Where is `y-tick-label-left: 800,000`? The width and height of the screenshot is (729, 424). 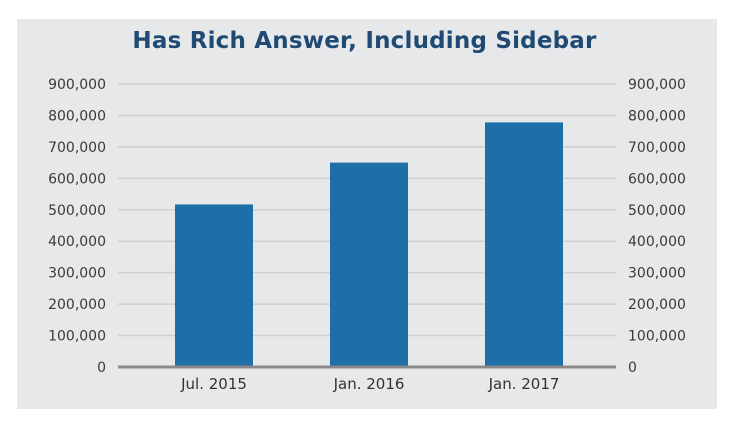
y-tick-label-left: 800,000 is located at coordinates (77, 116).